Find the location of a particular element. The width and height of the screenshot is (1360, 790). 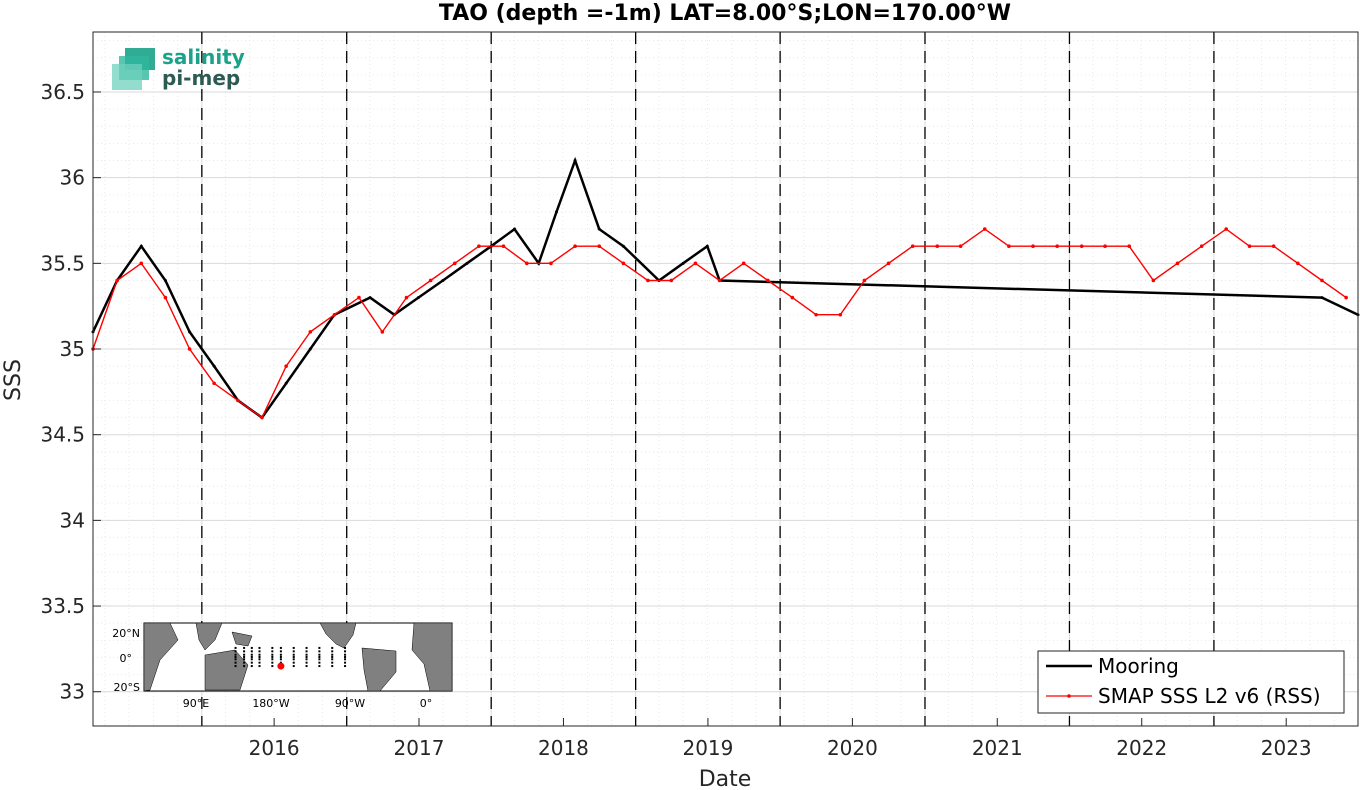

inset-map-location-marker is located at coordinates (281, 666).